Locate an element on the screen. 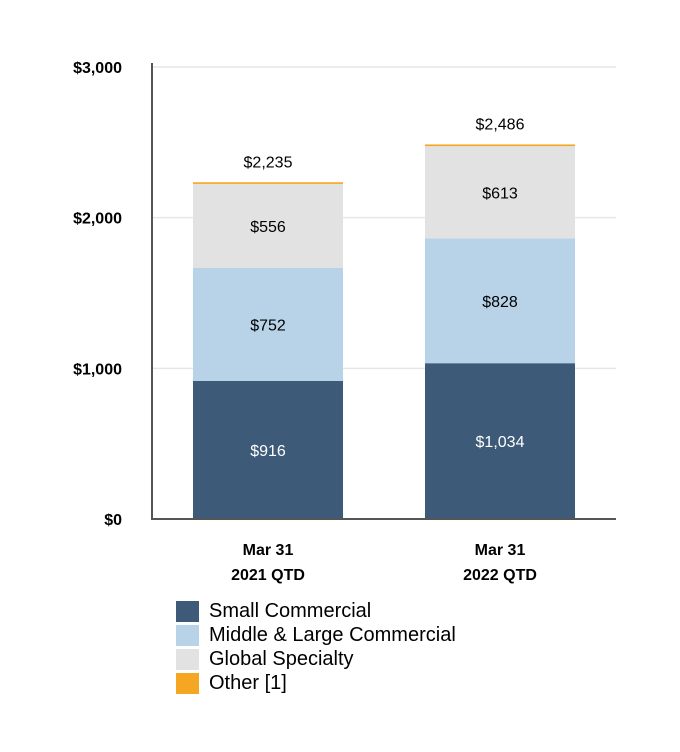 The width and height of the screenshot is (680, 752). x-tick-label: 2021 QTD is located at coordinates (268, 575).